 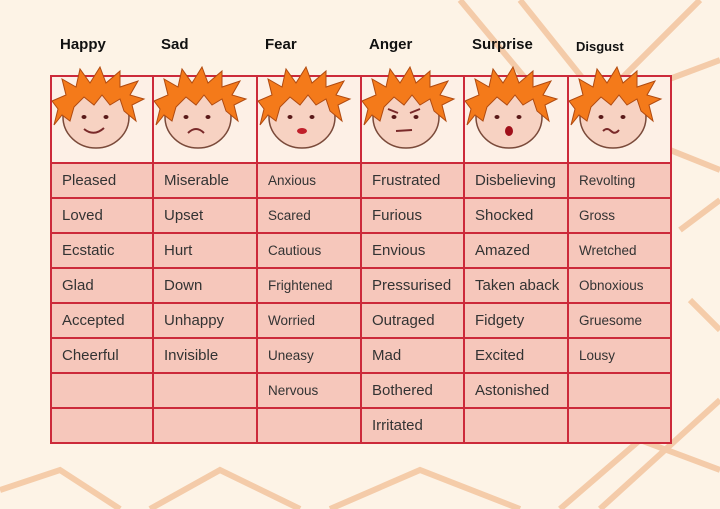 What do you see at coordinates (205, 250) in the screenshot?
I see `word-cell: Hurt` at bounding box center [205, 250].